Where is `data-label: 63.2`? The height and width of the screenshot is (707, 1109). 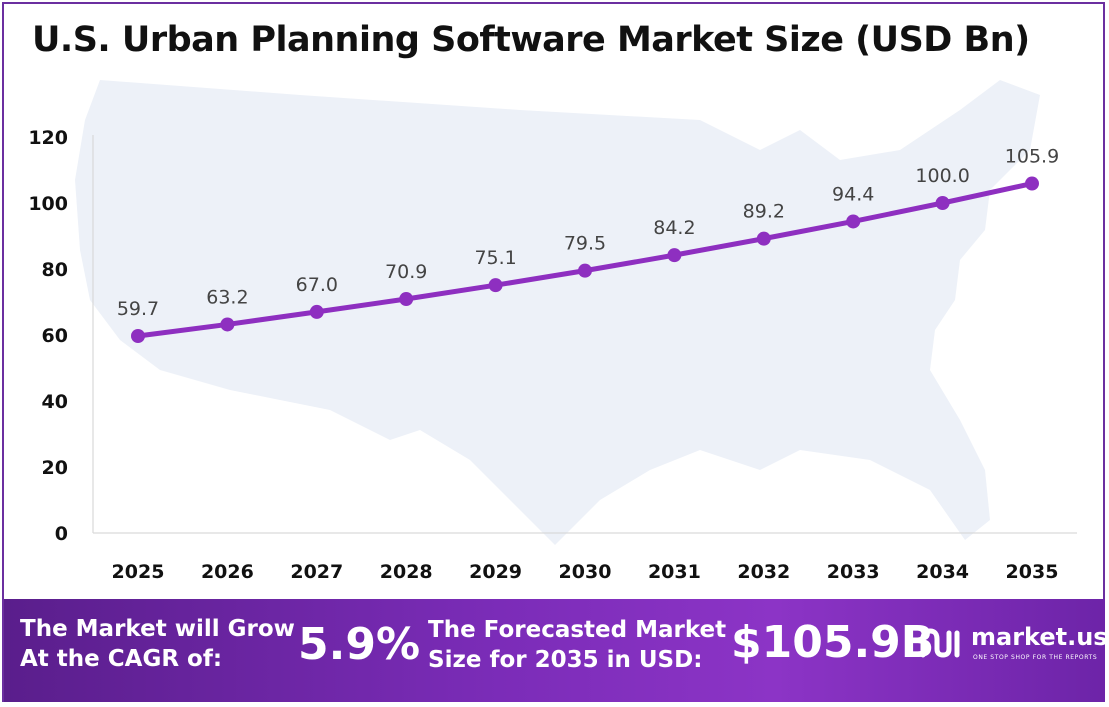
data-label: 63.2 is located at coordinates (227, 297).